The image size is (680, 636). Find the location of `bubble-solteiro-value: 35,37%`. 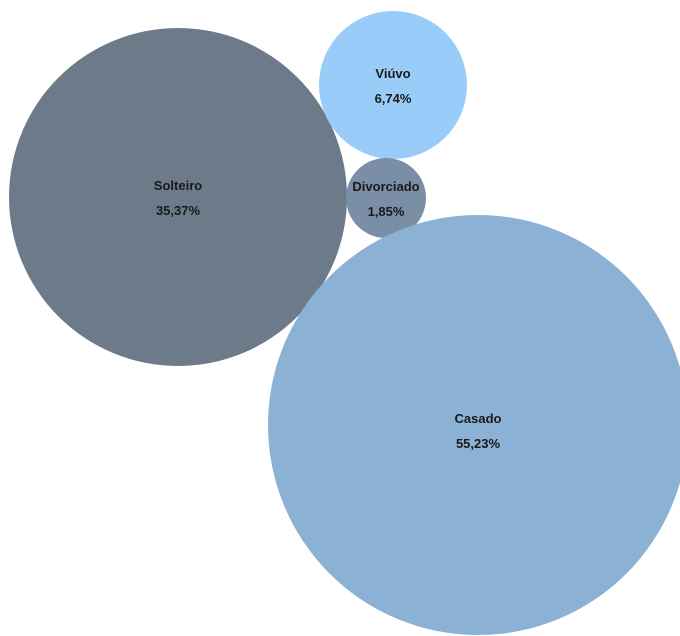

bubble-solteiro-value: 35,37% is located at coordinates (178, 210).